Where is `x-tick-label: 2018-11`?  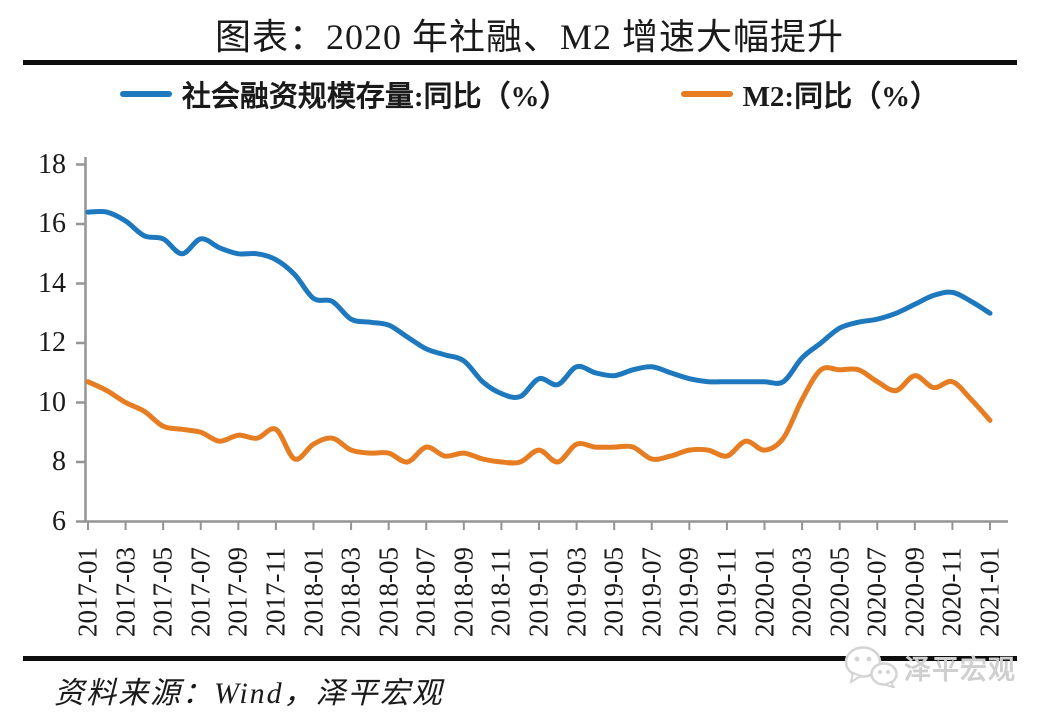 x-tick-label: 2018-11 is located at coordinates (500, 592).